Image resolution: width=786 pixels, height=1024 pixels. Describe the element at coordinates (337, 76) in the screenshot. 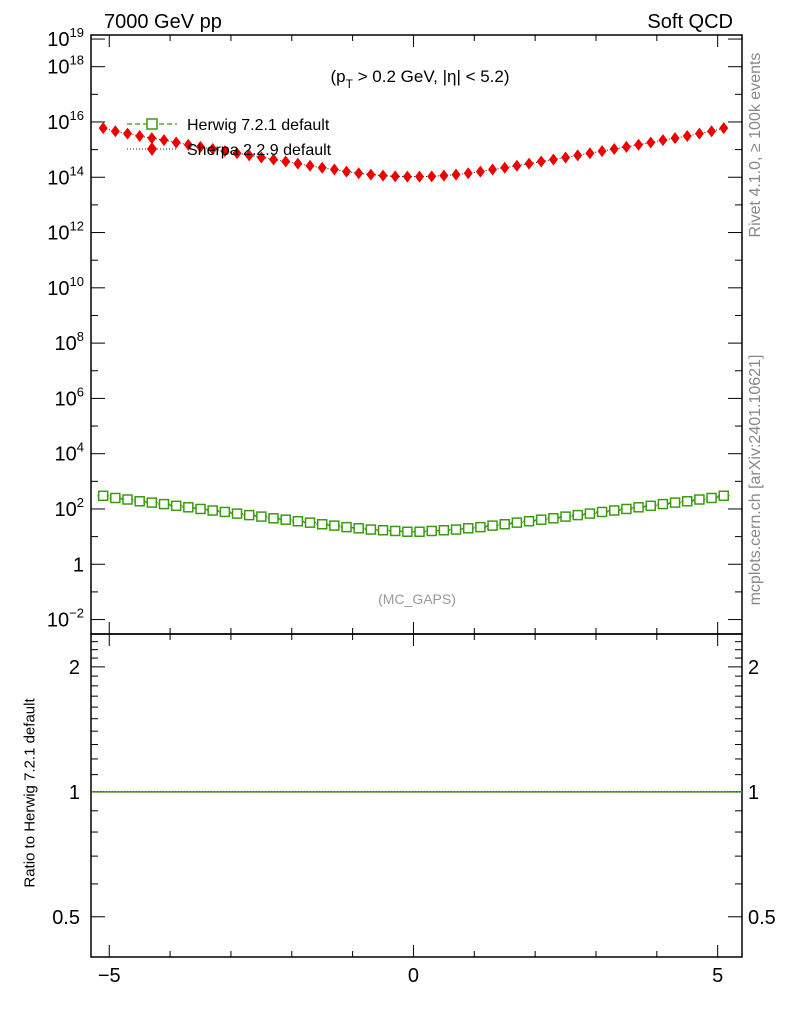

I see `cuts-open: (p` at that location.